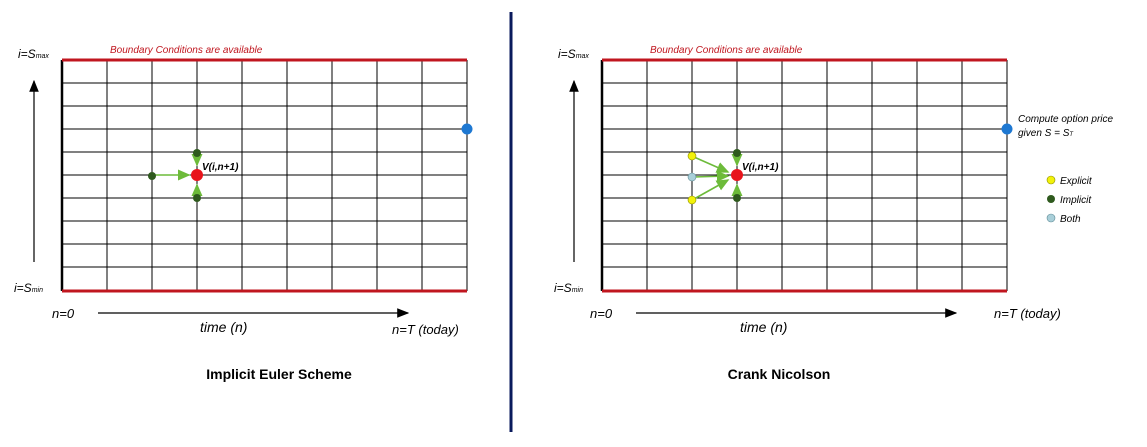 This screenshot has width=1147, height=447. I want to click on explicit-node-bottom, so click(692, 200).